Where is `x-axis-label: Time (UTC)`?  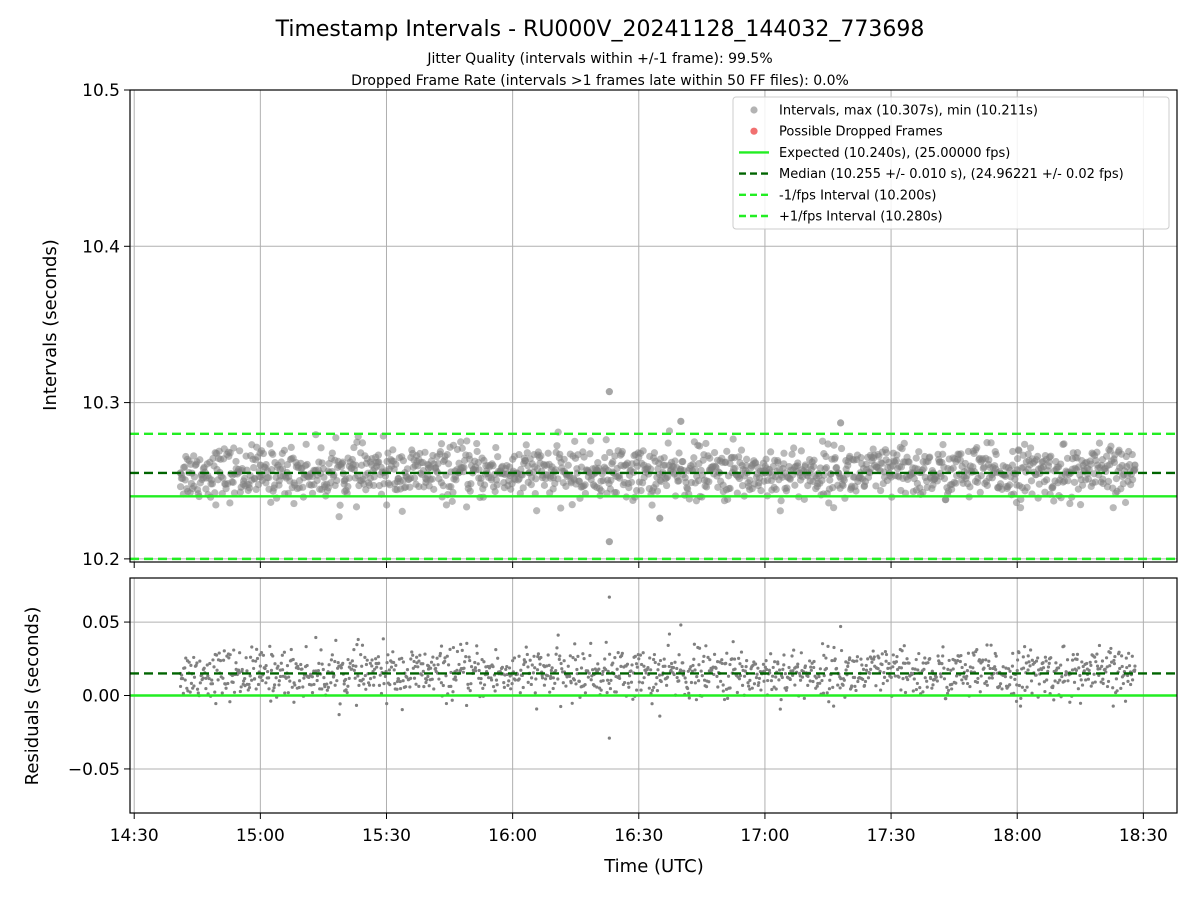 x-axis-label: Time (UTC) is located at coordinates (653, 866).